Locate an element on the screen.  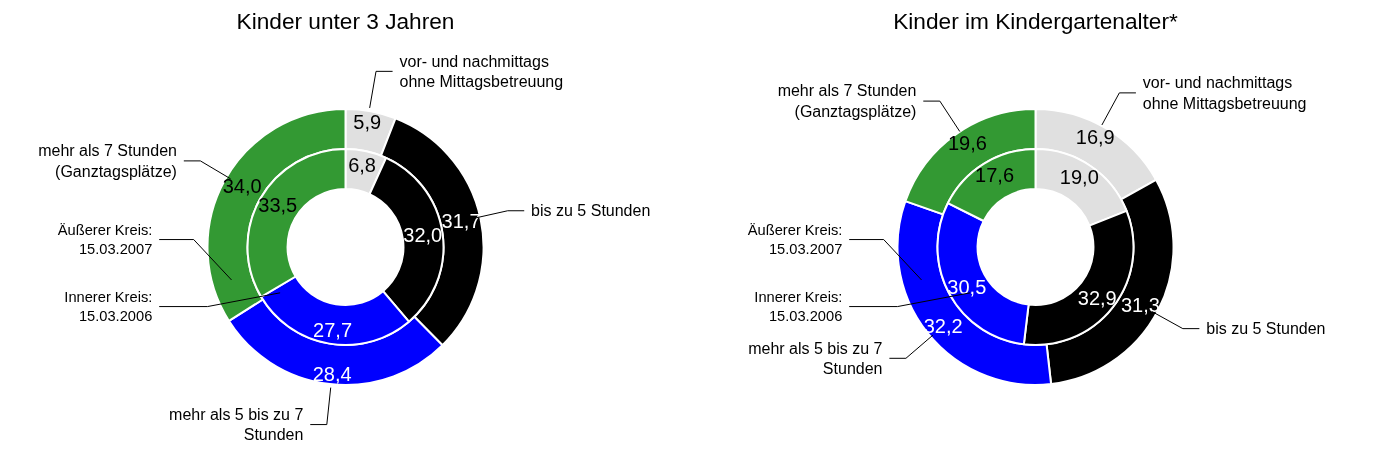
data-label: 28,4 is located at coordinates (332, 373).